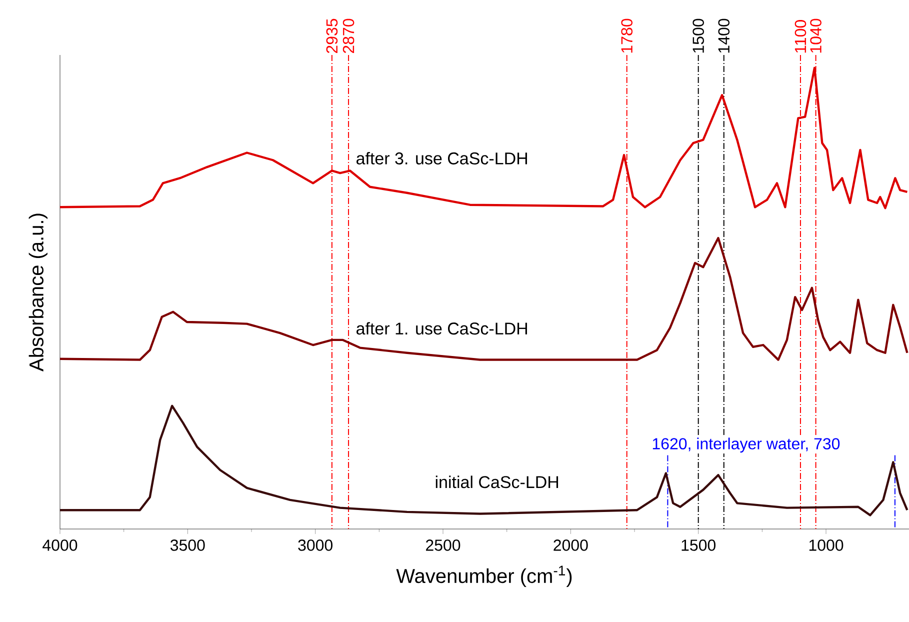  What do you see at coordinates (816, 35) in the screenshot?
I see `ref-line-label: 1040` at bounding box center [816, 35].